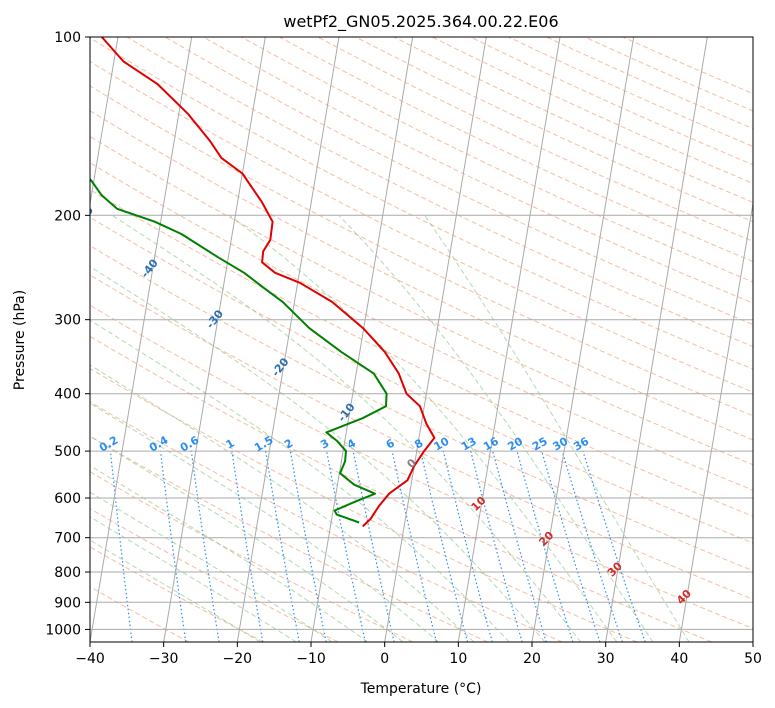  I want to click on x-tick-label: 30, so click(606, 659).